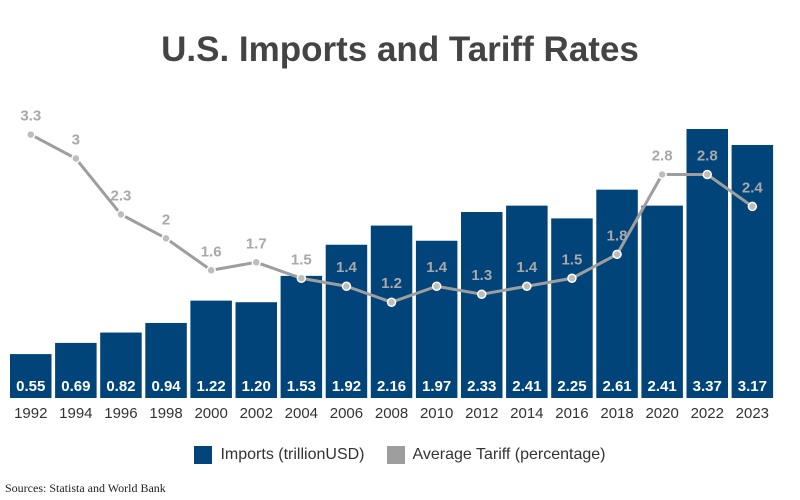 This screenshot has height=500, width=800. Describe the element at coordinates (30, 413) in the screenshot. I see `x-tick-label: 1992` at that location.